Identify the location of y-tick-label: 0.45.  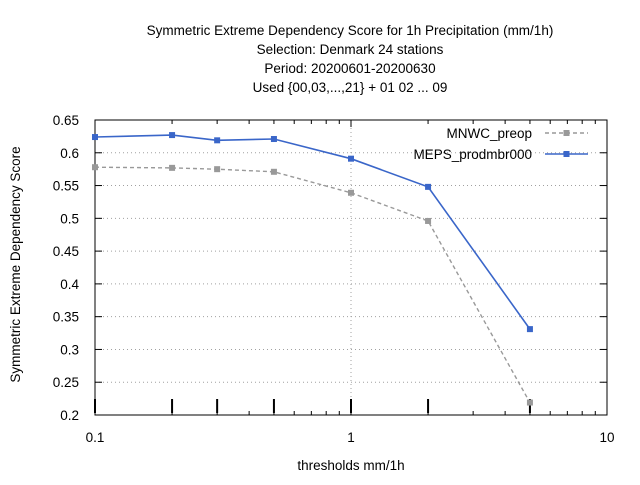
(66, 251).